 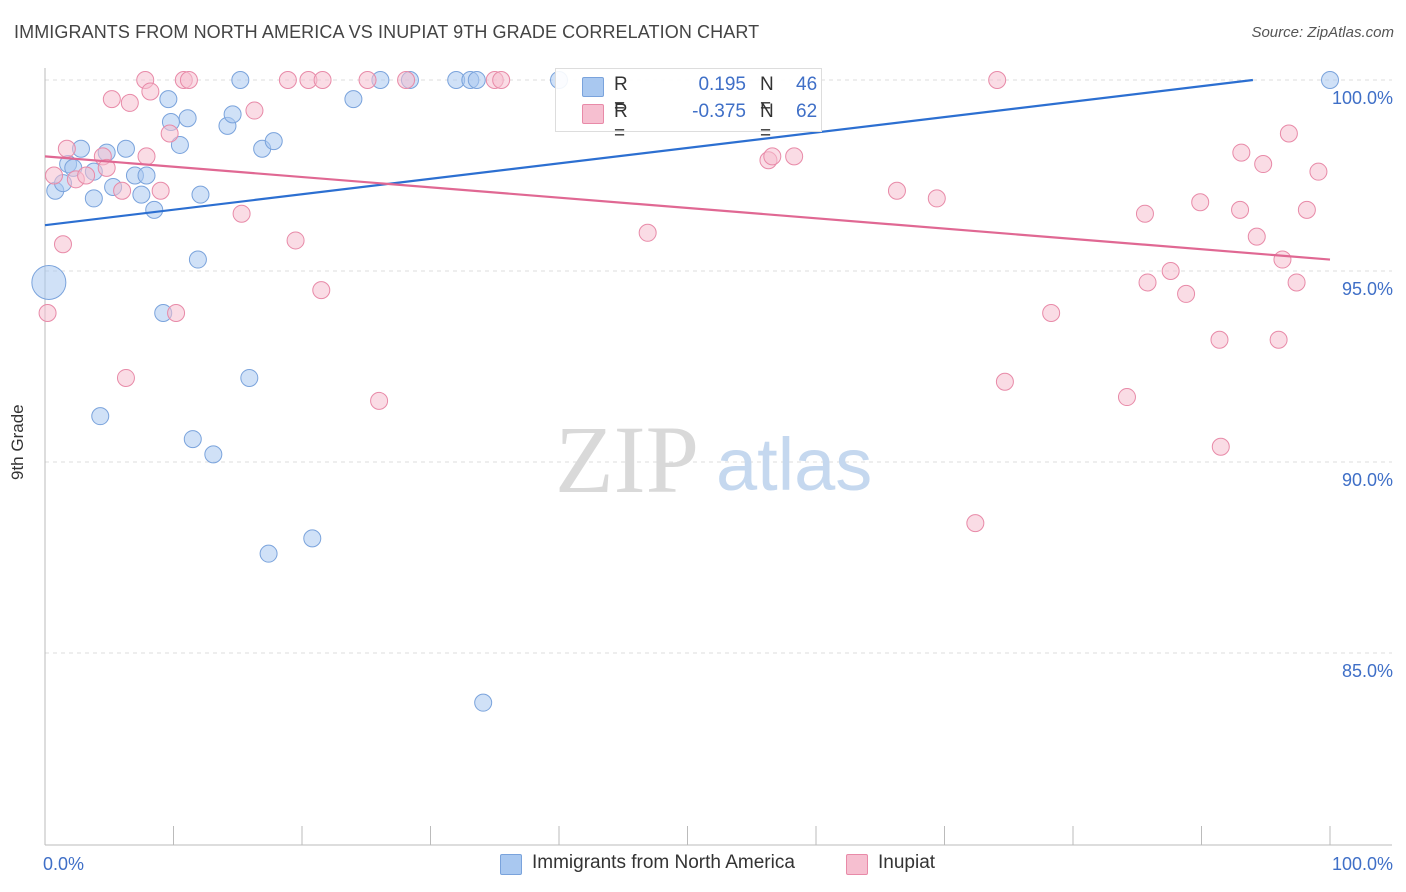 What do you see at coordinates (857, 864) in the screenshot?
I see `legend-swatch-inupiat` at bounding box center [857, 864].